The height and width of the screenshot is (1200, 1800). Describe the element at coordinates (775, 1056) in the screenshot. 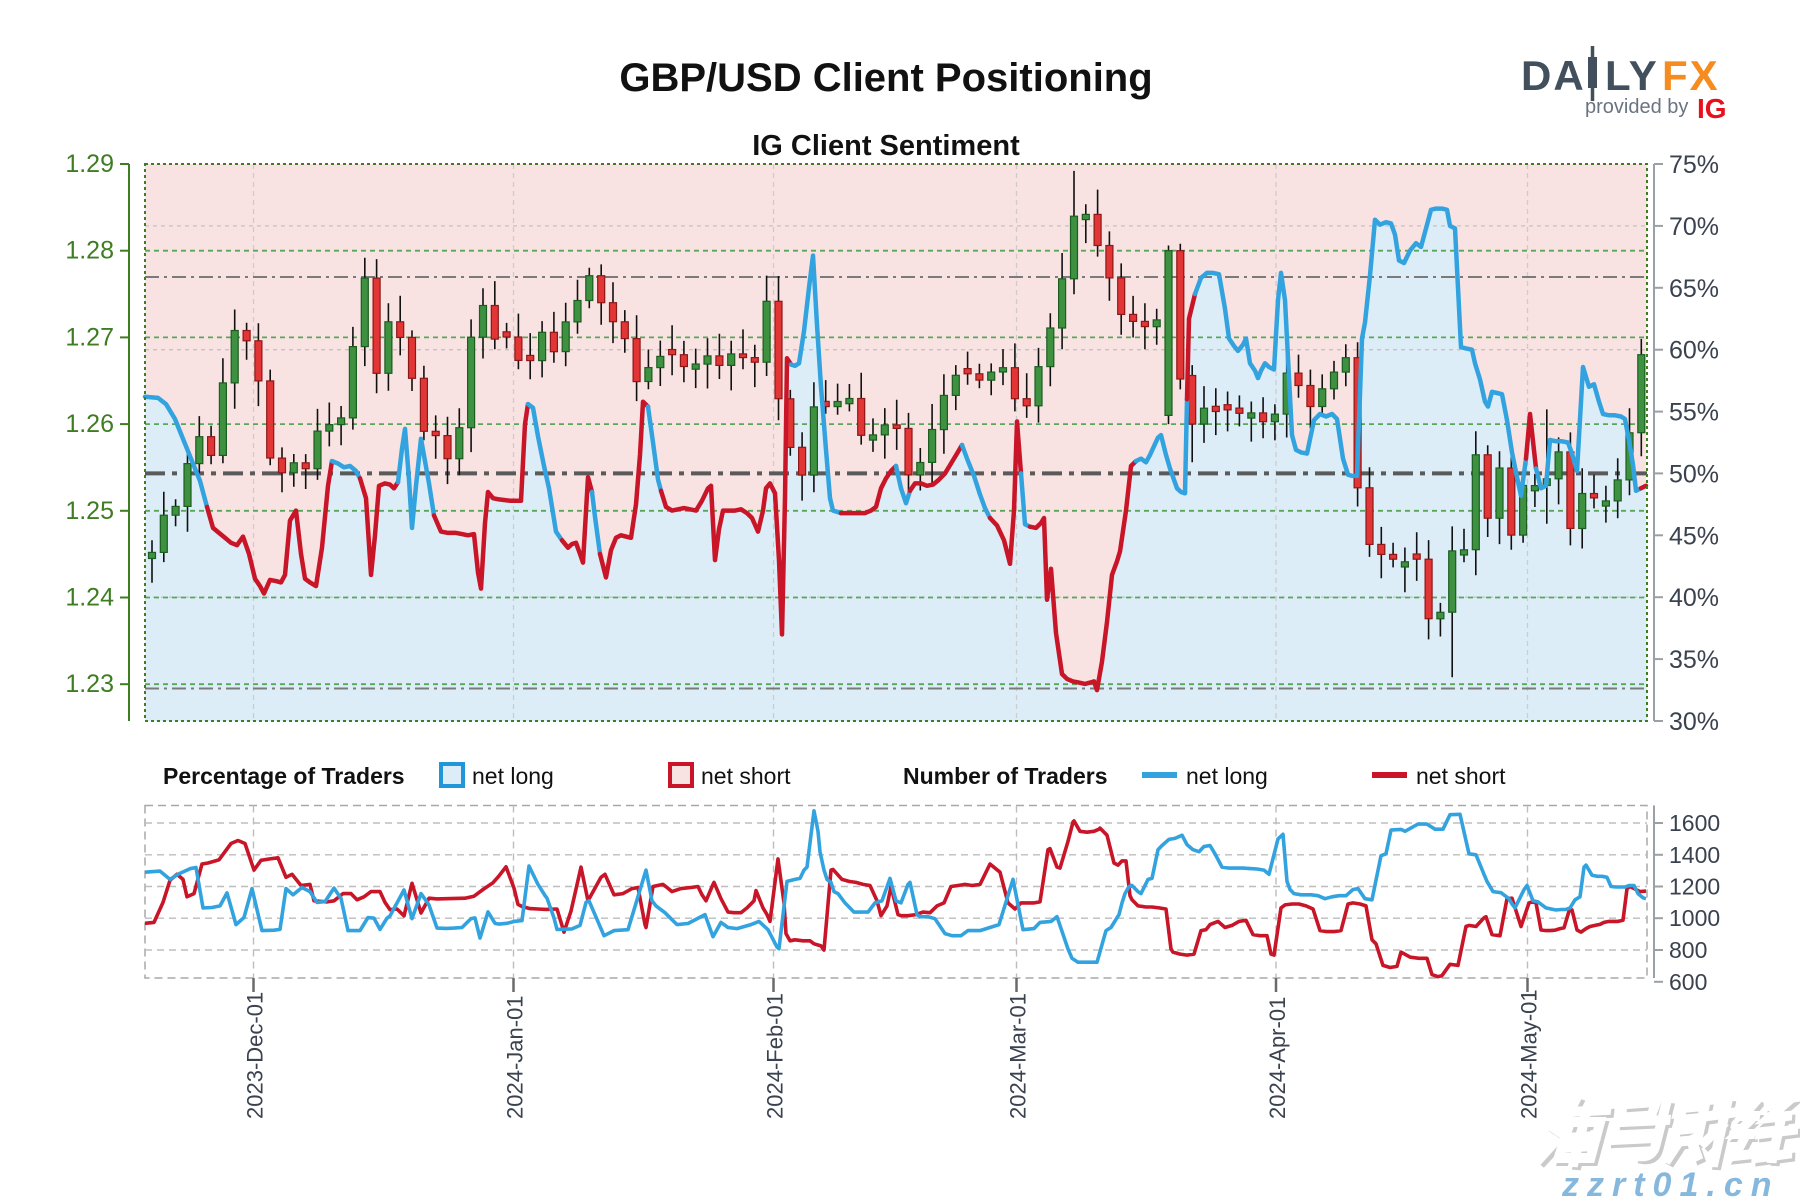

I see `svg-text: 2024-Feb-01` at that location.